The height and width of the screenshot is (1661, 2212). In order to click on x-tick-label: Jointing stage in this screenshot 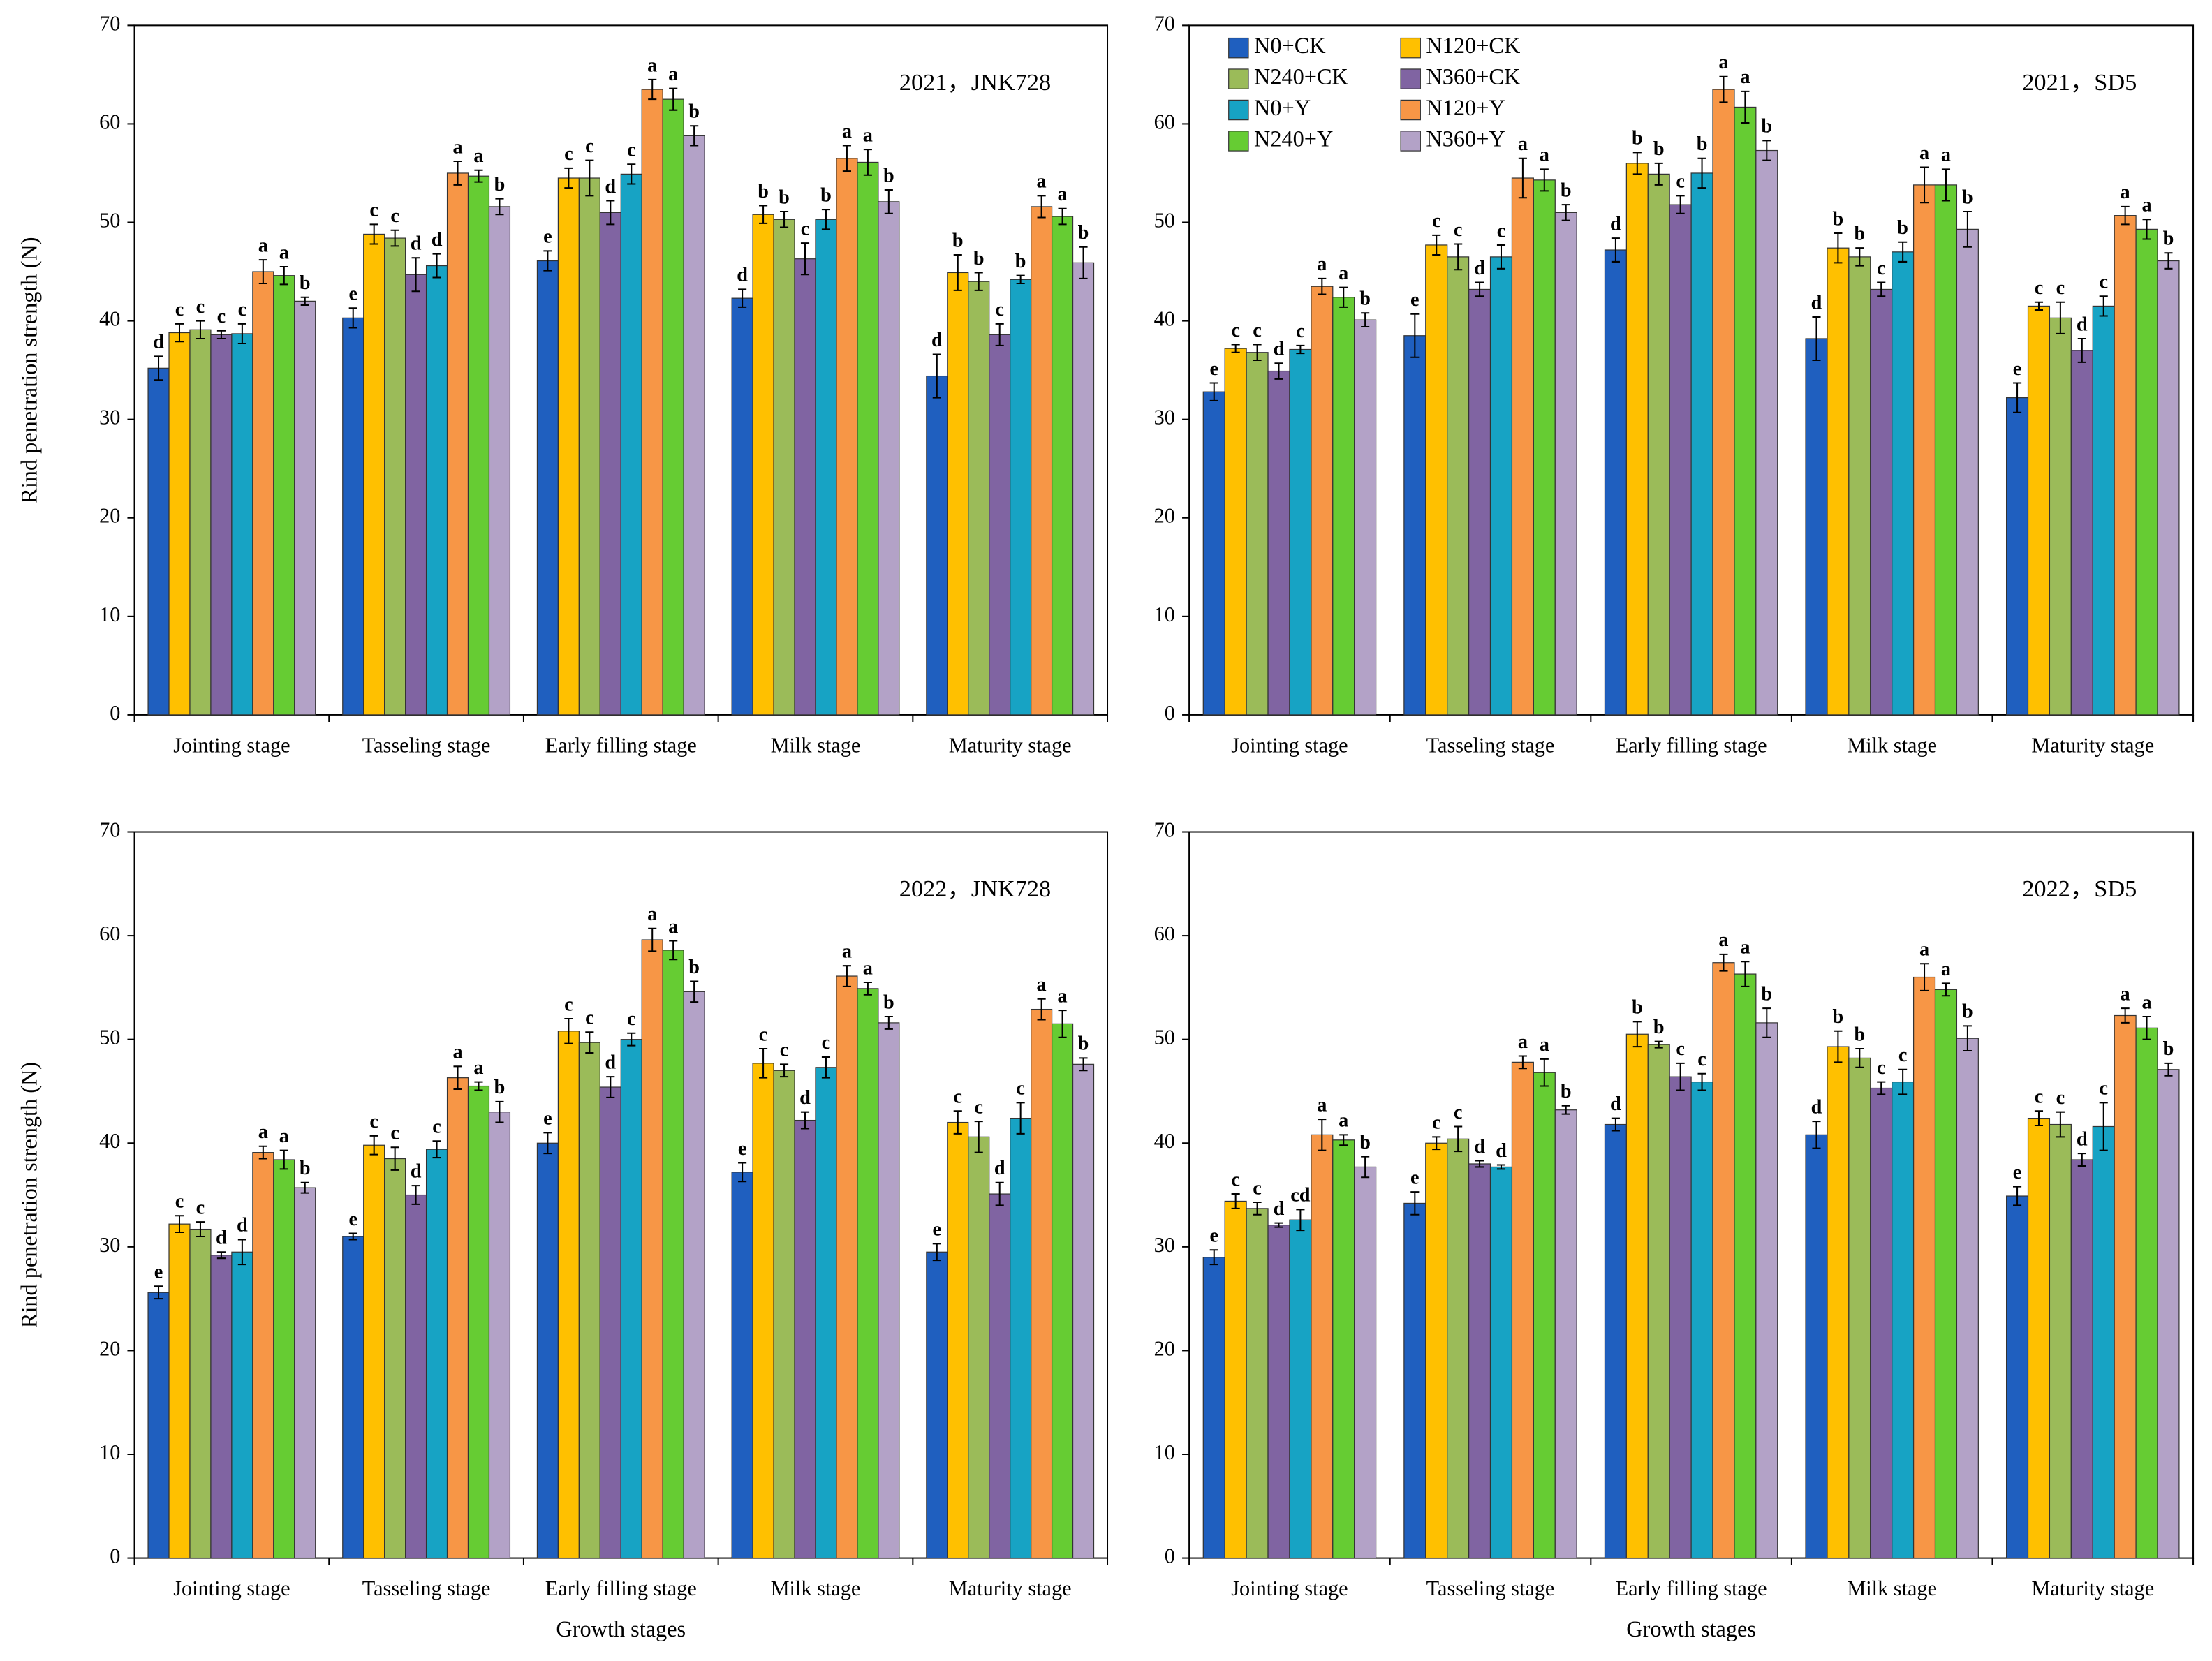, I will do `click(231, 1588)`.